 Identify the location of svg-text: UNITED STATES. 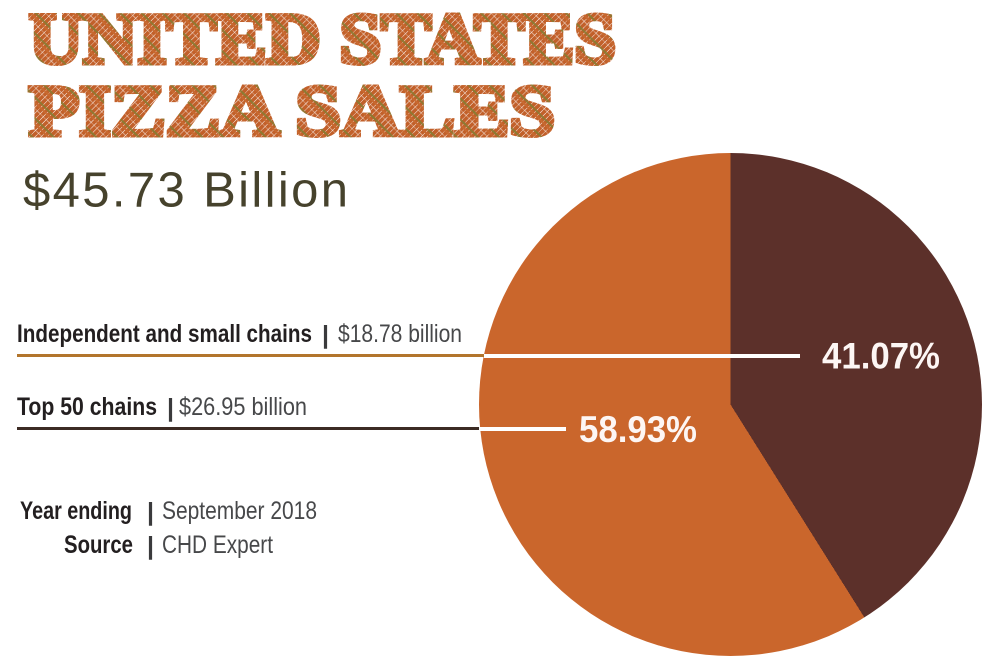
(322, 39).